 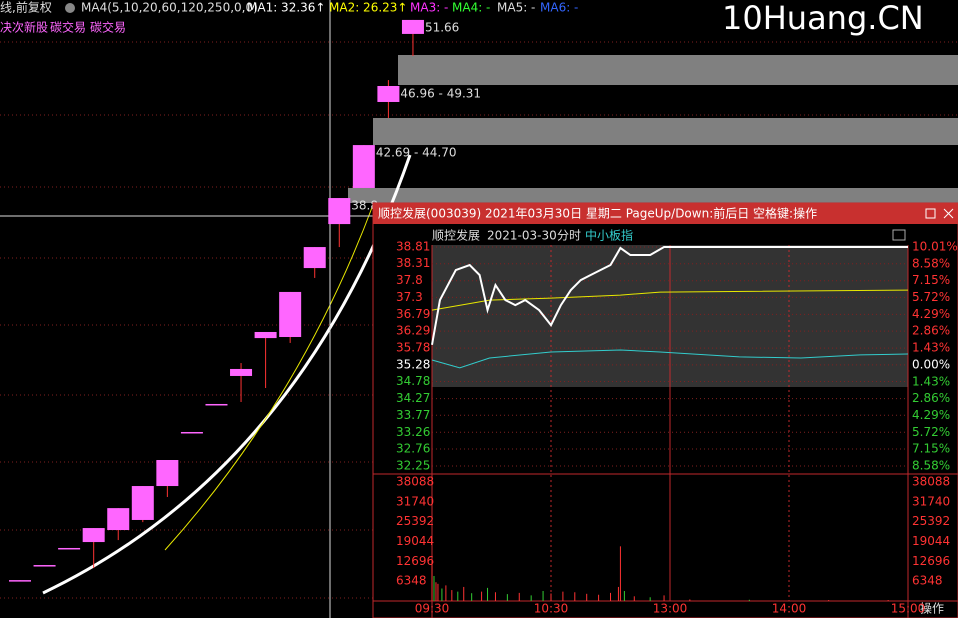 What do you see at coordinates (670, 609) in the screenshot?
I see `time-tick: 13:00` at bounding box center [670, 609].